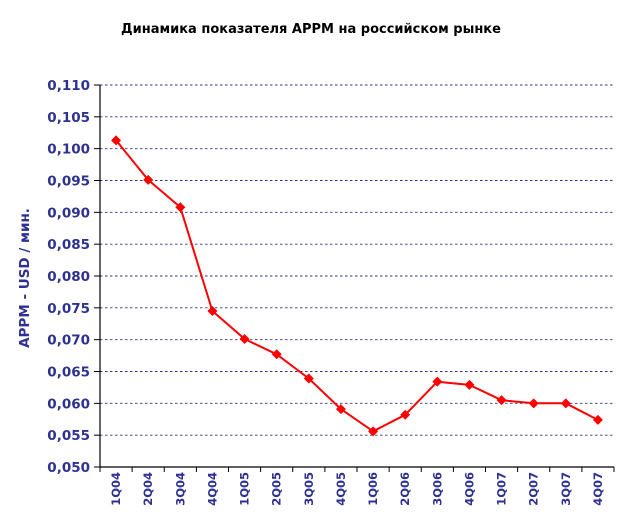 This screenshot has height=532, width=628. What do you see at coordinates (566, 489) in the screenshot?
I see `x-tick-label: 3Q07` at bounding box center [566, 489].